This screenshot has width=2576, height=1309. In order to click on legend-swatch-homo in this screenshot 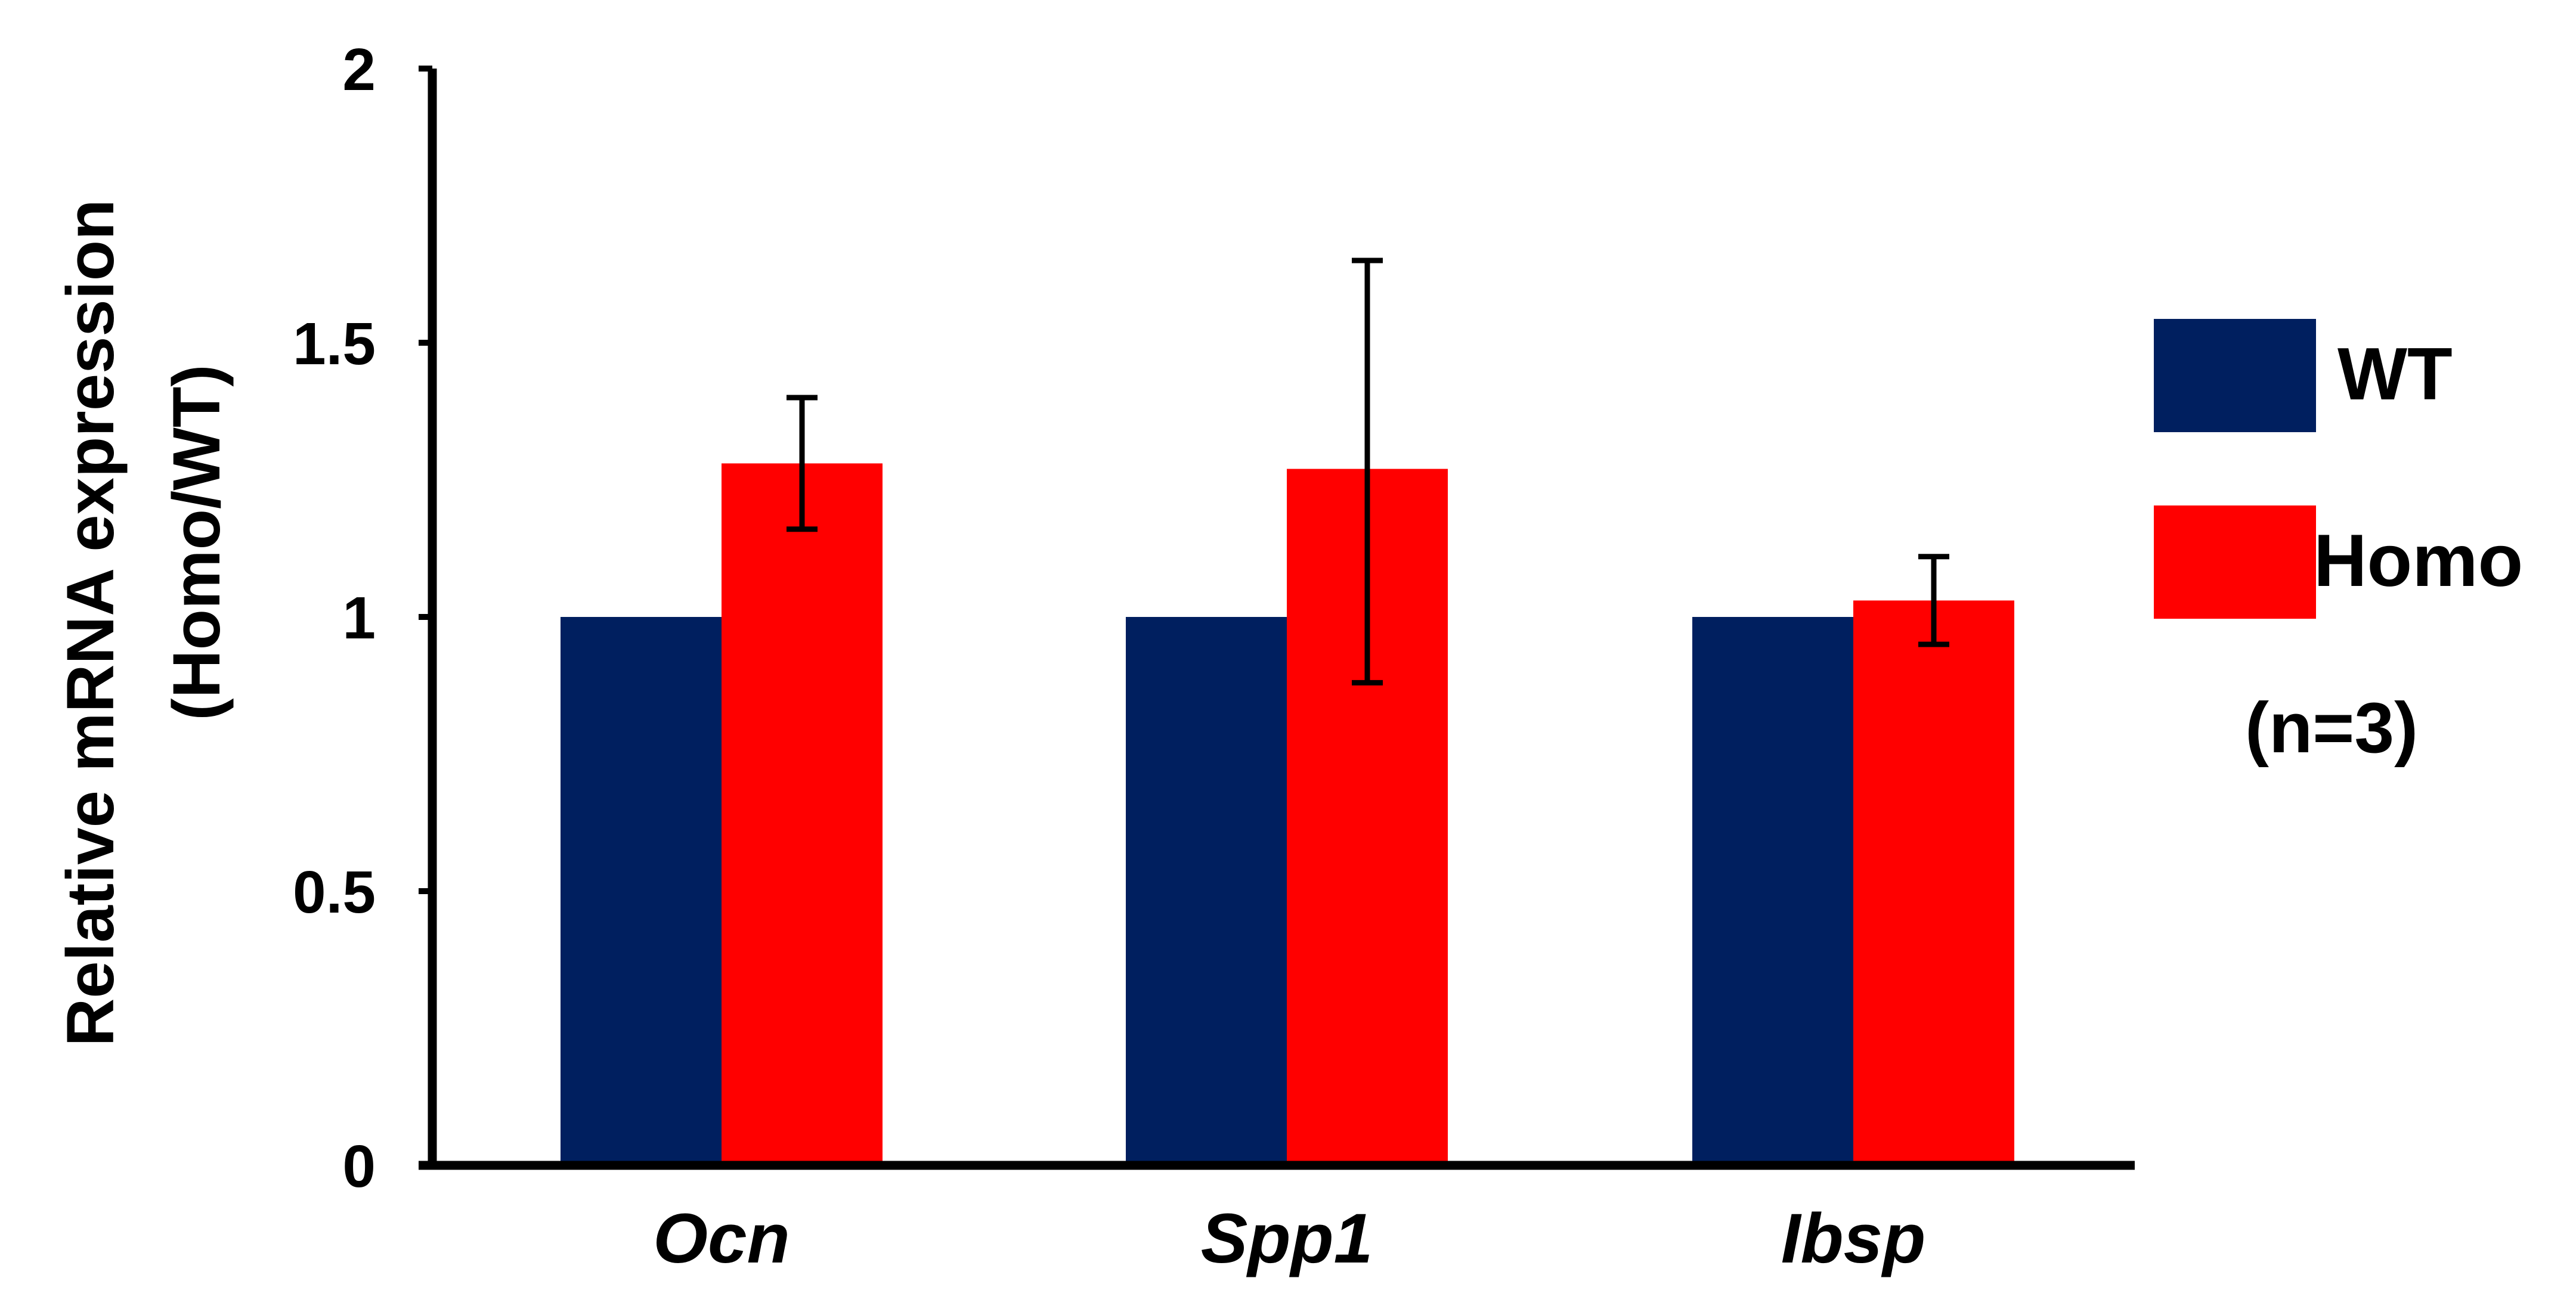, I will do `click(2235, 562)`.